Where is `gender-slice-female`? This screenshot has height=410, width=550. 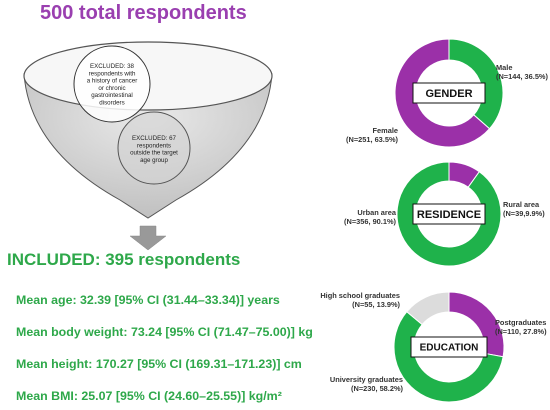 gender-slice-female is located at coordinates (442, 93).